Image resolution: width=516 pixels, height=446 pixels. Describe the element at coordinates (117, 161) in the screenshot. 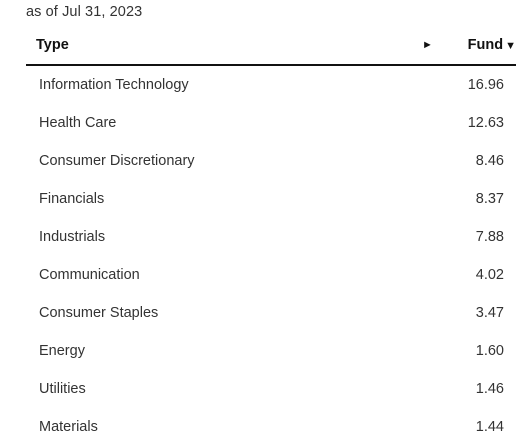

I see `row-type: Consumer Discretionary` at that location.